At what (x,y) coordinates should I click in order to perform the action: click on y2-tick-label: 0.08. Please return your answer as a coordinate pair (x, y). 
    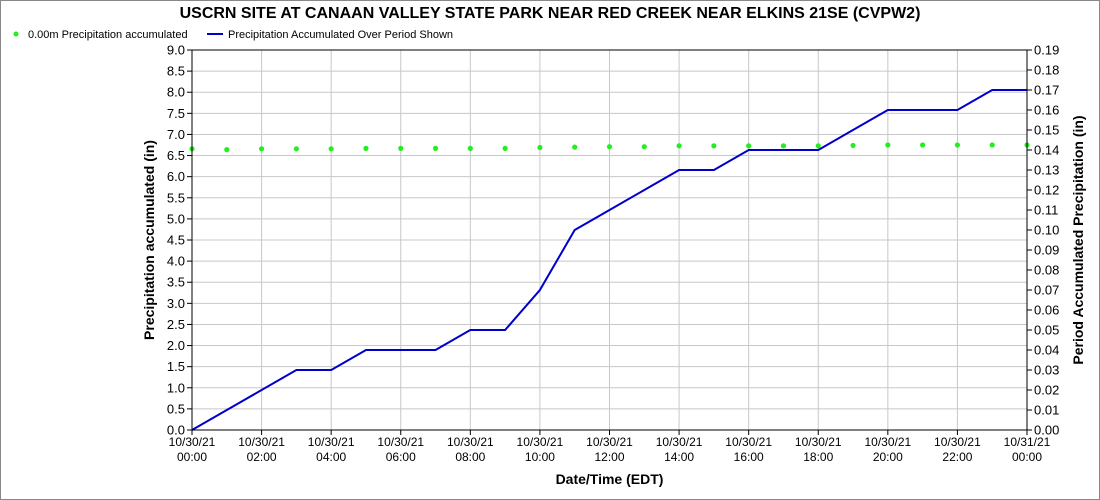
    Looking at the image, I should click on (1046, 270).